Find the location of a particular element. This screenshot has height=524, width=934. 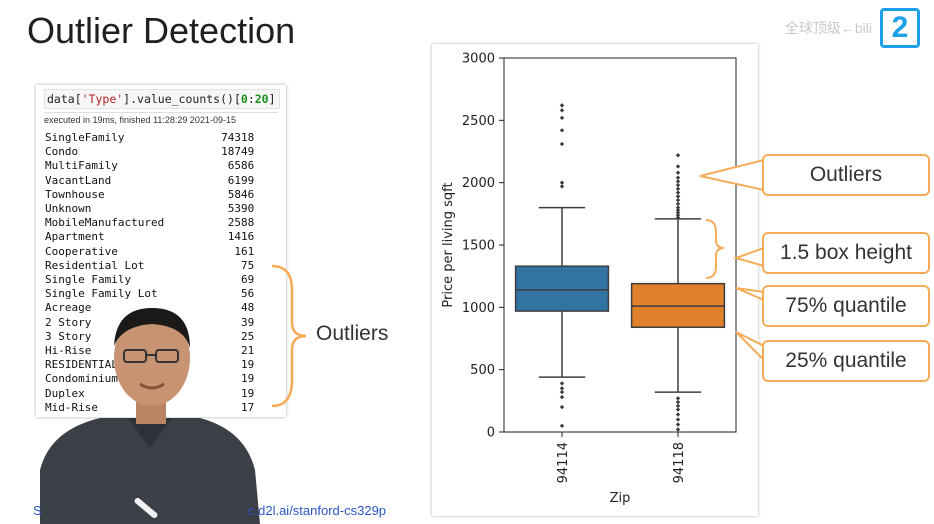

type-cell: Duplex is located at coordinates (65, 393).